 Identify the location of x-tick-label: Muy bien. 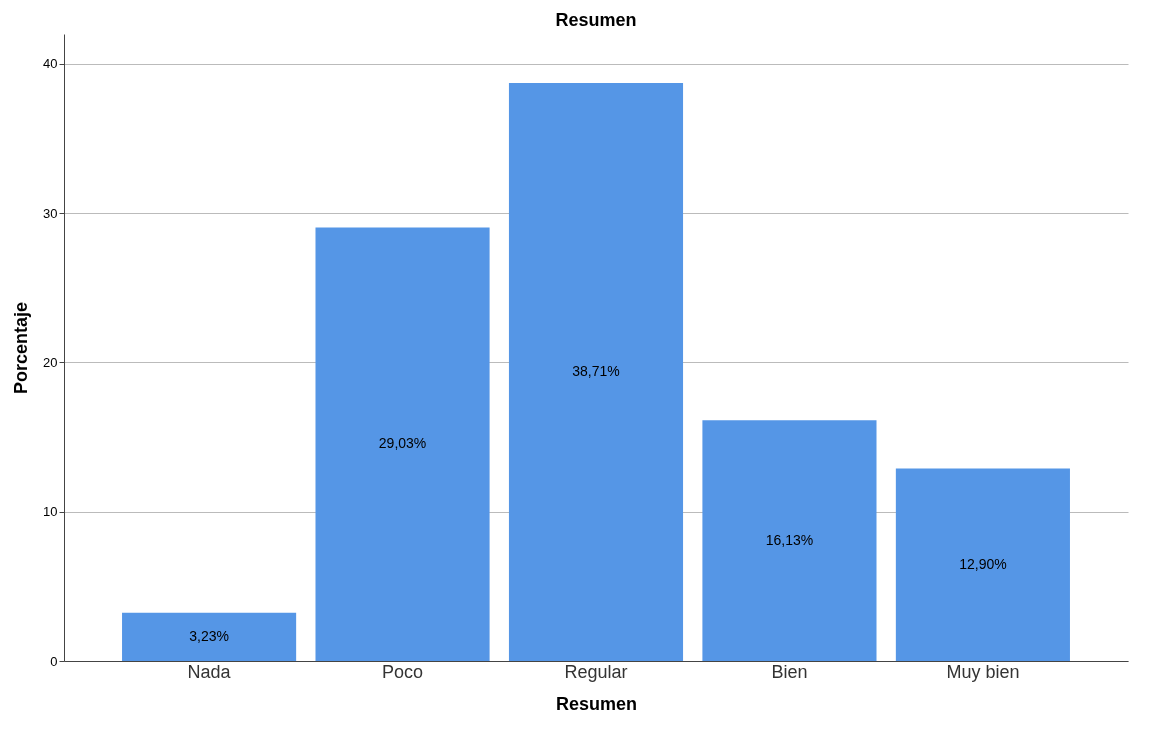
(983, 671).